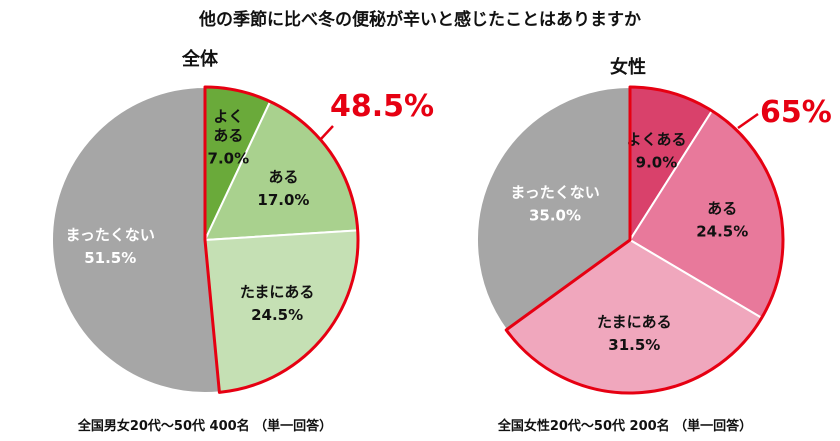  What do you see at coordinates (200, 59) in the screenshot?
I see `pie-title-overall: 全体` at bounding box center [200, 59].